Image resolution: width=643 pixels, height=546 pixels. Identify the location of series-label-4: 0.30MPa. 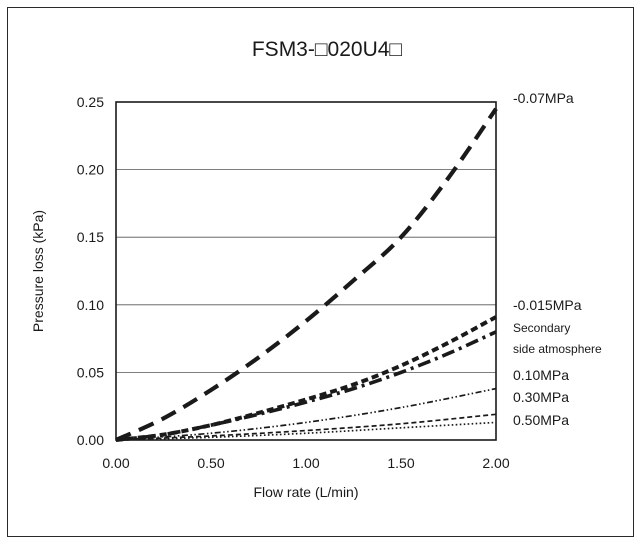
(541, 397).